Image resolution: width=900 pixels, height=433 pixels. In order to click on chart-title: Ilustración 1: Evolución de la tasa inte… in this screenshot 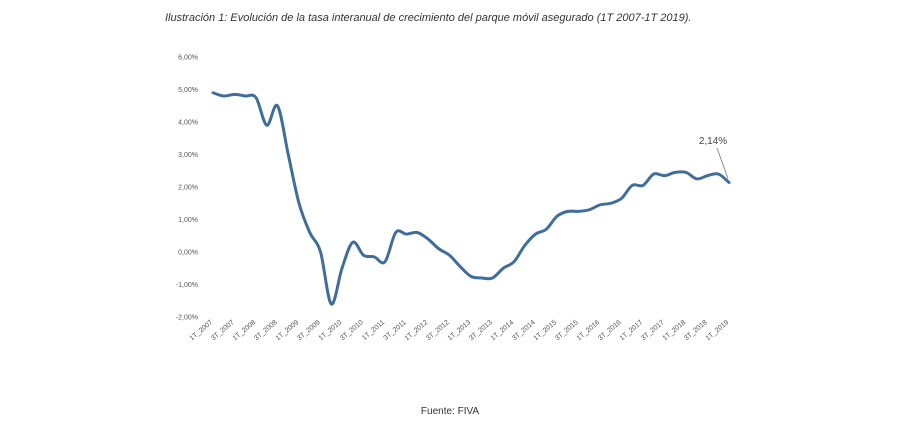, I will do `click(428, 18)`.